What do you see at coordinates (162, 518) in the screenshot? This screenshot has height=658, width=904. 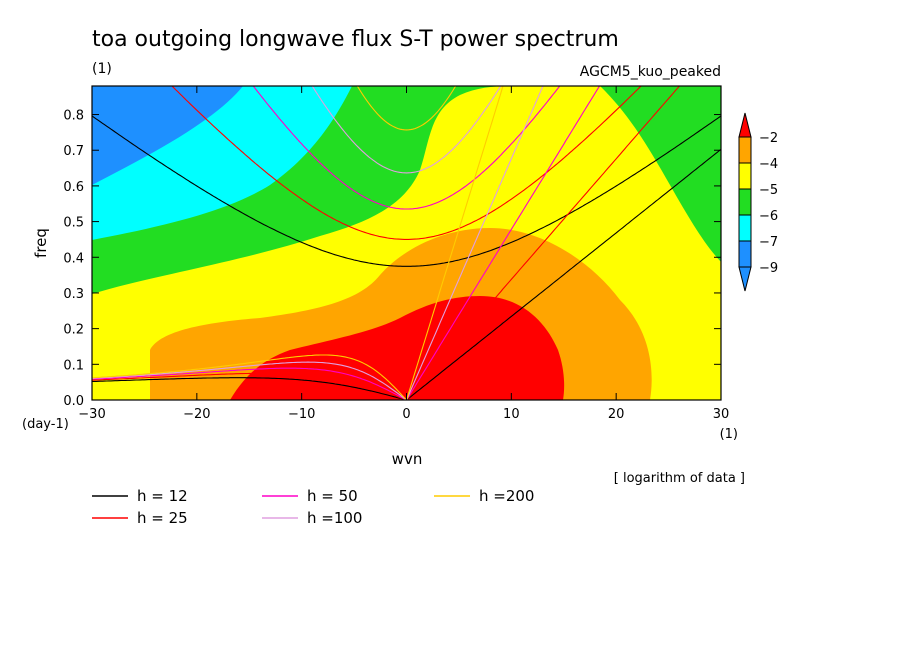 I see `legend-label-h25: h = 25` at bounding box center [162, 518].